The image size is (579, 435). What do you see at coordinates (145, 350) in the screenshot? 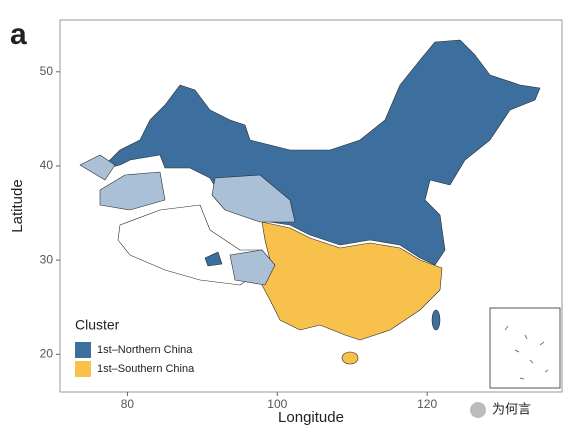
I see `legend-label: 1st–Northern China` at bounding box center [145, 350].